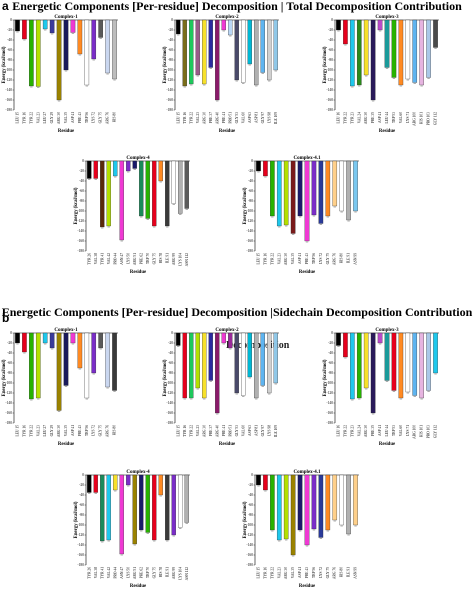 The height and width of the screenshot is (597, 474). Describe the element at coordinates (269, 430) in the screenshot. I see `x-tick-label: LYS 98` at that location.